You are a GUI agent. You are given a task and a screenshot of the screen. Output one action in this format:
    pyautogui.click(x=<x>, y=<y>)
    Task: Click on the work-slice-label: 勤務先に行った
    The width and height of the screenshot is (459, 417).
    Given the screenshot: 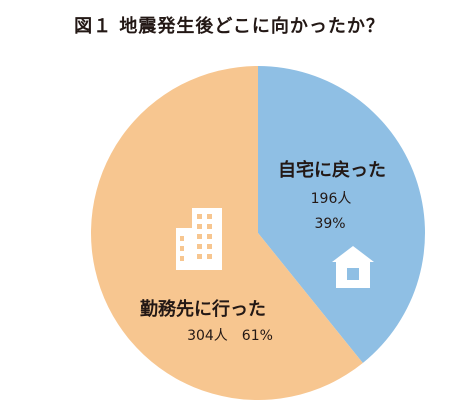 What is the action you would take?
    pyautogui.click(x=203, y=309)
    